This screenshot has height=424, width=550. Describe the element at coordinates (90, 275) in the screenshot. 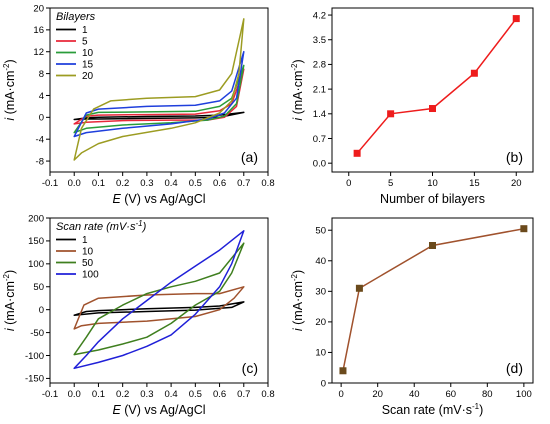

I see `legend-label-100: 100` at that location.